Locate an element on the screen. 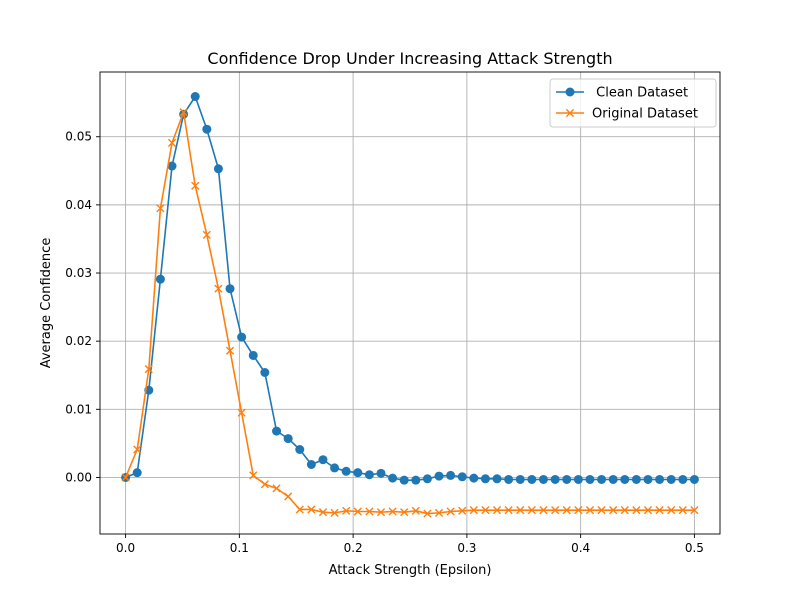 The width and height of the screenshot is (800, 604). x-tick-label: 0.5 is located at coordinates (694, 548).